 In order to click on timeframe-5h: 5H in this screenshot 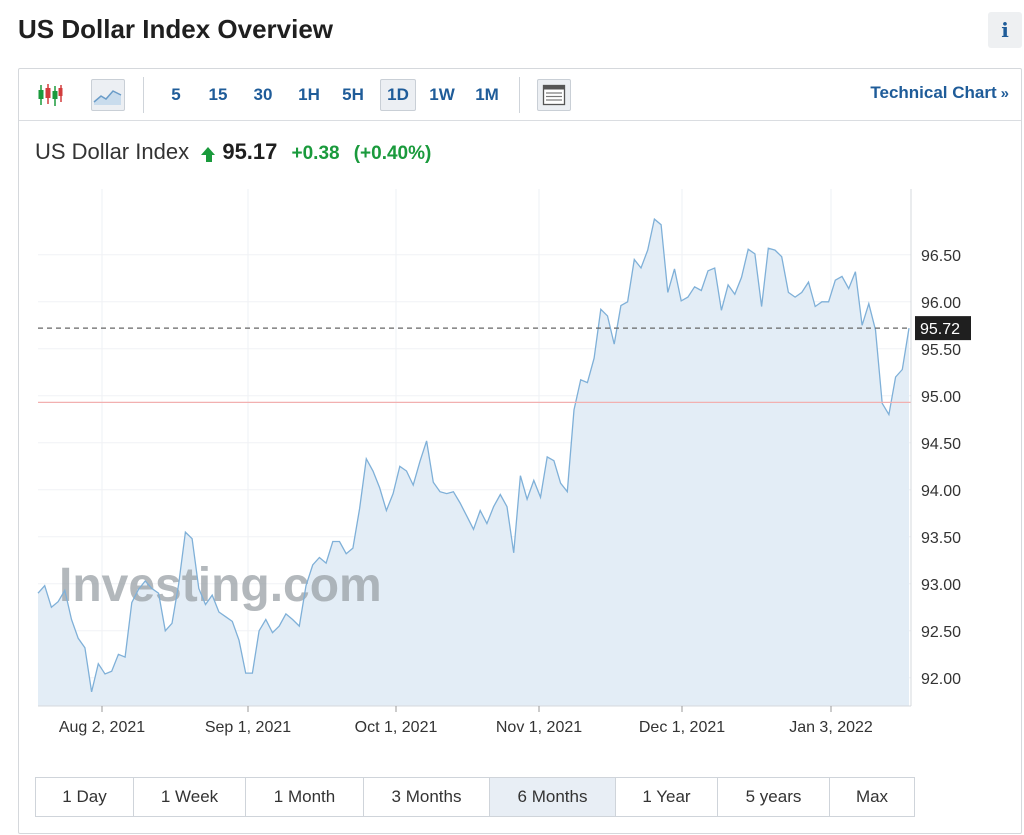, I will do `click(353, 94)`.